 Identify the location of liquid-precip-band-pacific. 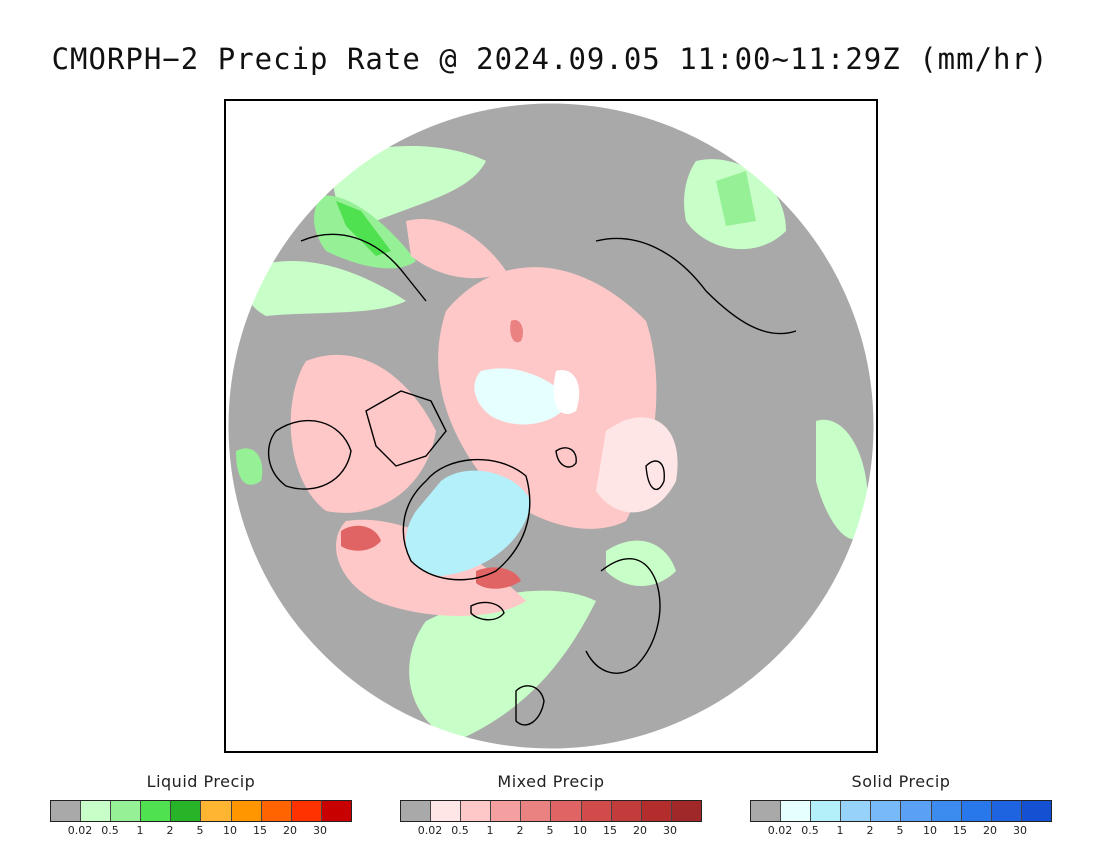
(363, 228).